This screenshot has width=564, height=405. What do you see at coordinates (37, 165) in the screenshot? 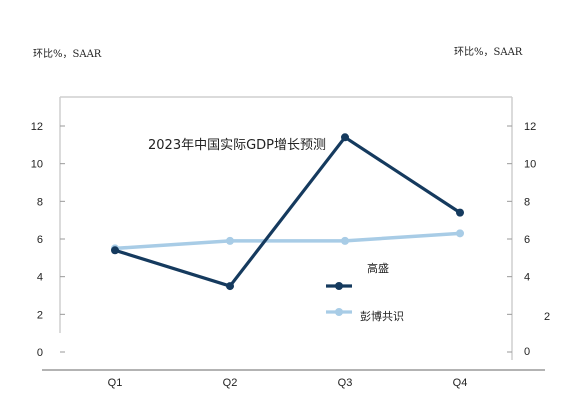
I see `left-tick-label: 10` at bounding box center [37, 165].